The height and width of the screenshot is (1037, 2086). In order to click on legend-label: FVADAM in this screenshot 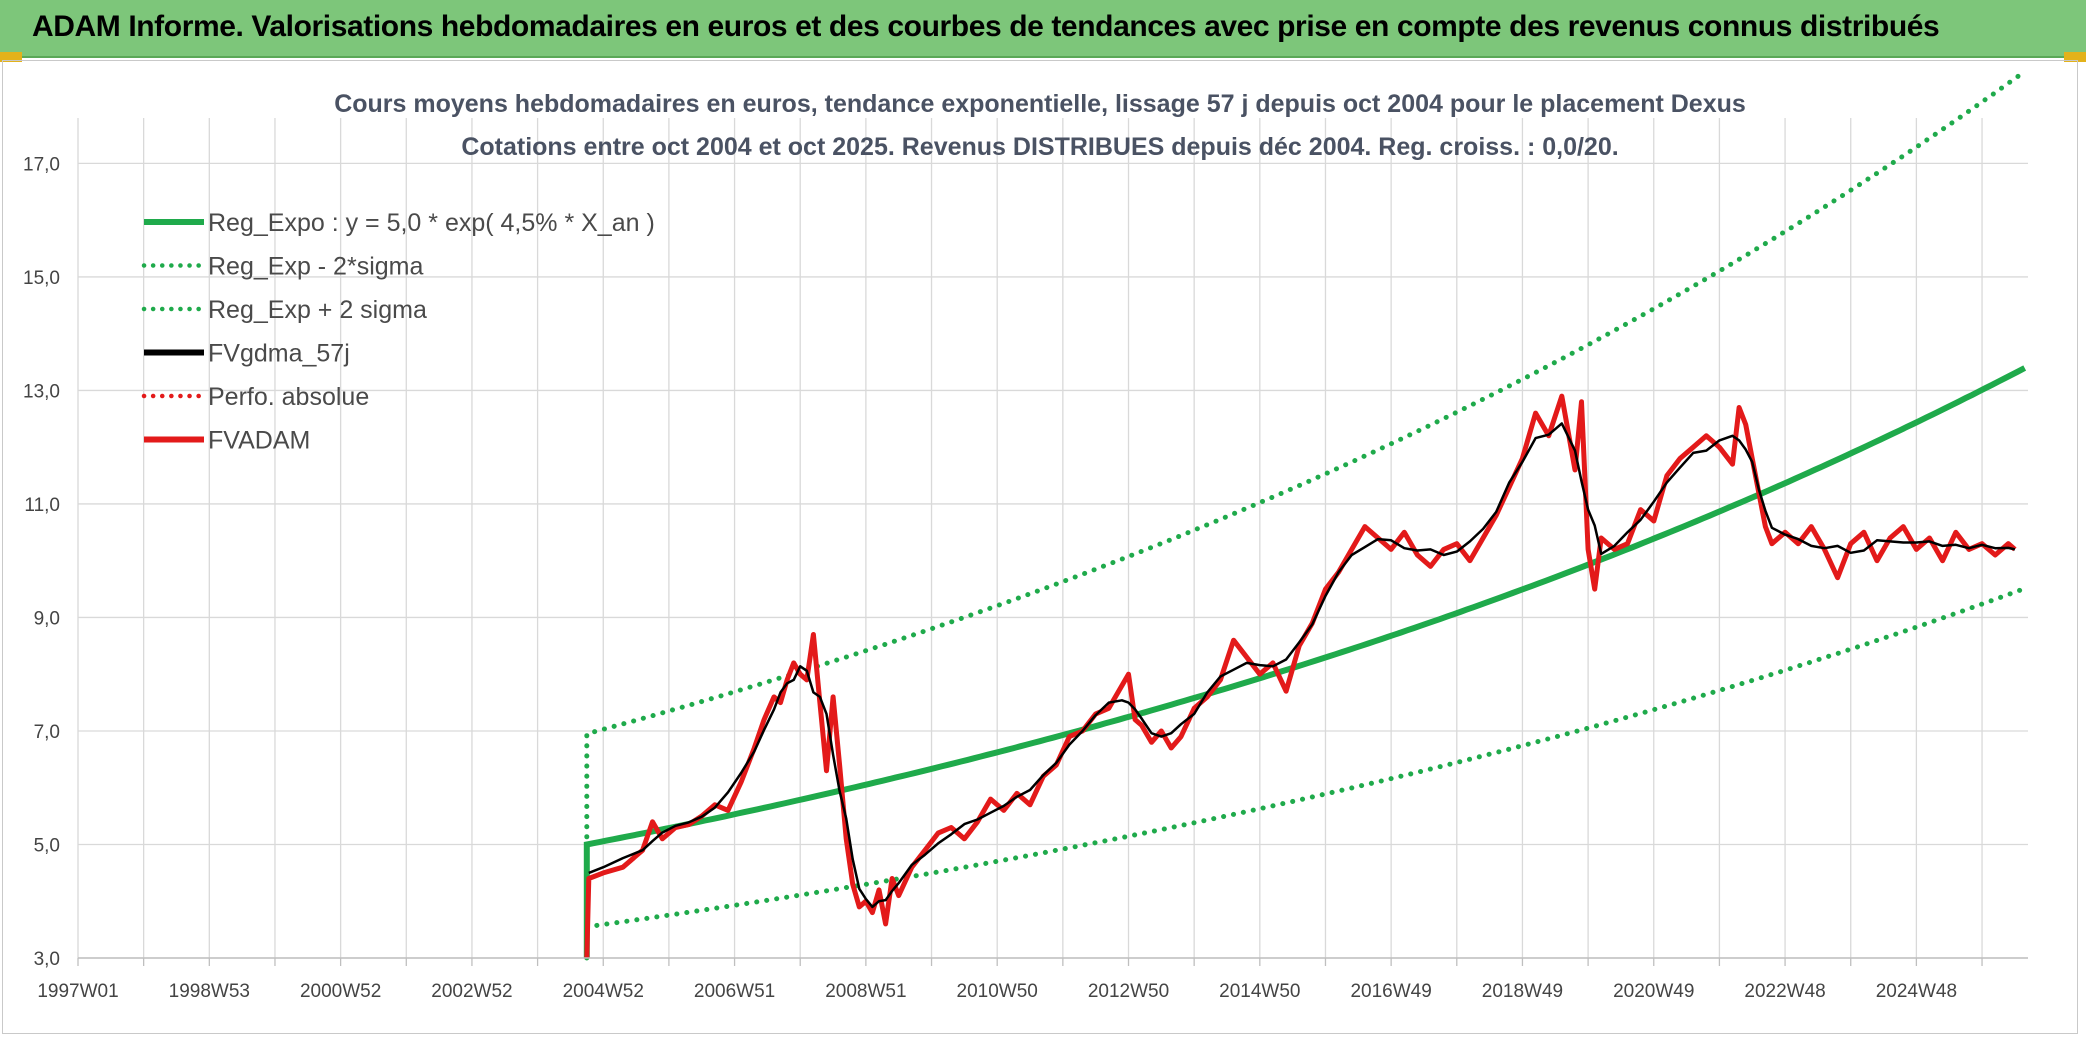, I will do `click(259, 441)`.